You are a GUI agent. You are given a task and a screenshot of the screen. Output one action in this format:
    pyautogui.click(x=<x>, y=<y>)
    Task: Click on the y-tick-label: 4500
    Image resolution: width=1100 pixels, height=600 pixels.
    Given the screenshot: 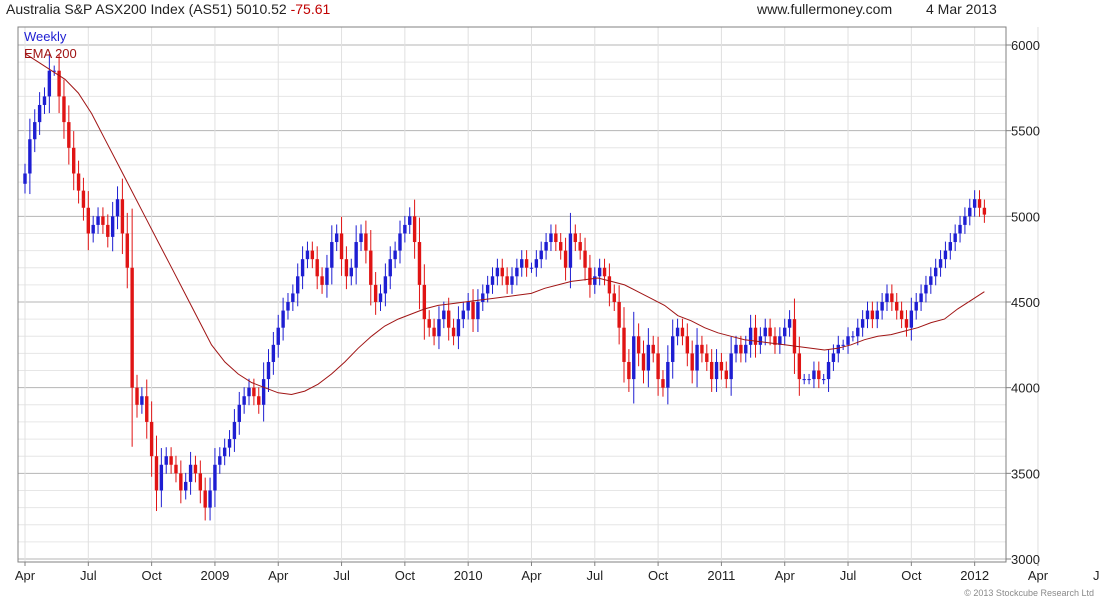 What is the action you would take?
    pyautogui.click(x=1025, y=302)
    